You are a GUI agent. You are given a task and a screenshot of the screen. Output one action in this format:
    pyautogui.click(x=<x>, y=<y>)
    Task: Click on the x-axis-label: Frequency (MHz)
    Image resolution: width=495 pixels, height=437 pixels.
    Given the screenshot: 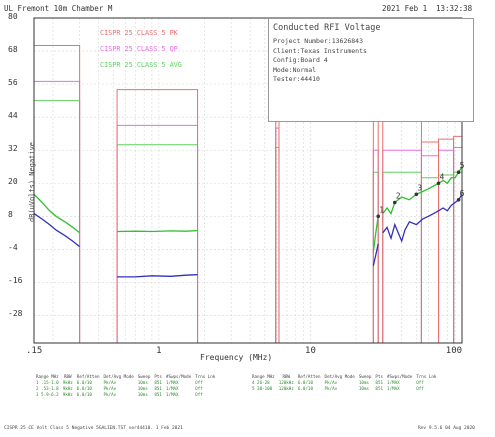 What is the action you would take?
    pyautogui.click(x=236, y=357)
    